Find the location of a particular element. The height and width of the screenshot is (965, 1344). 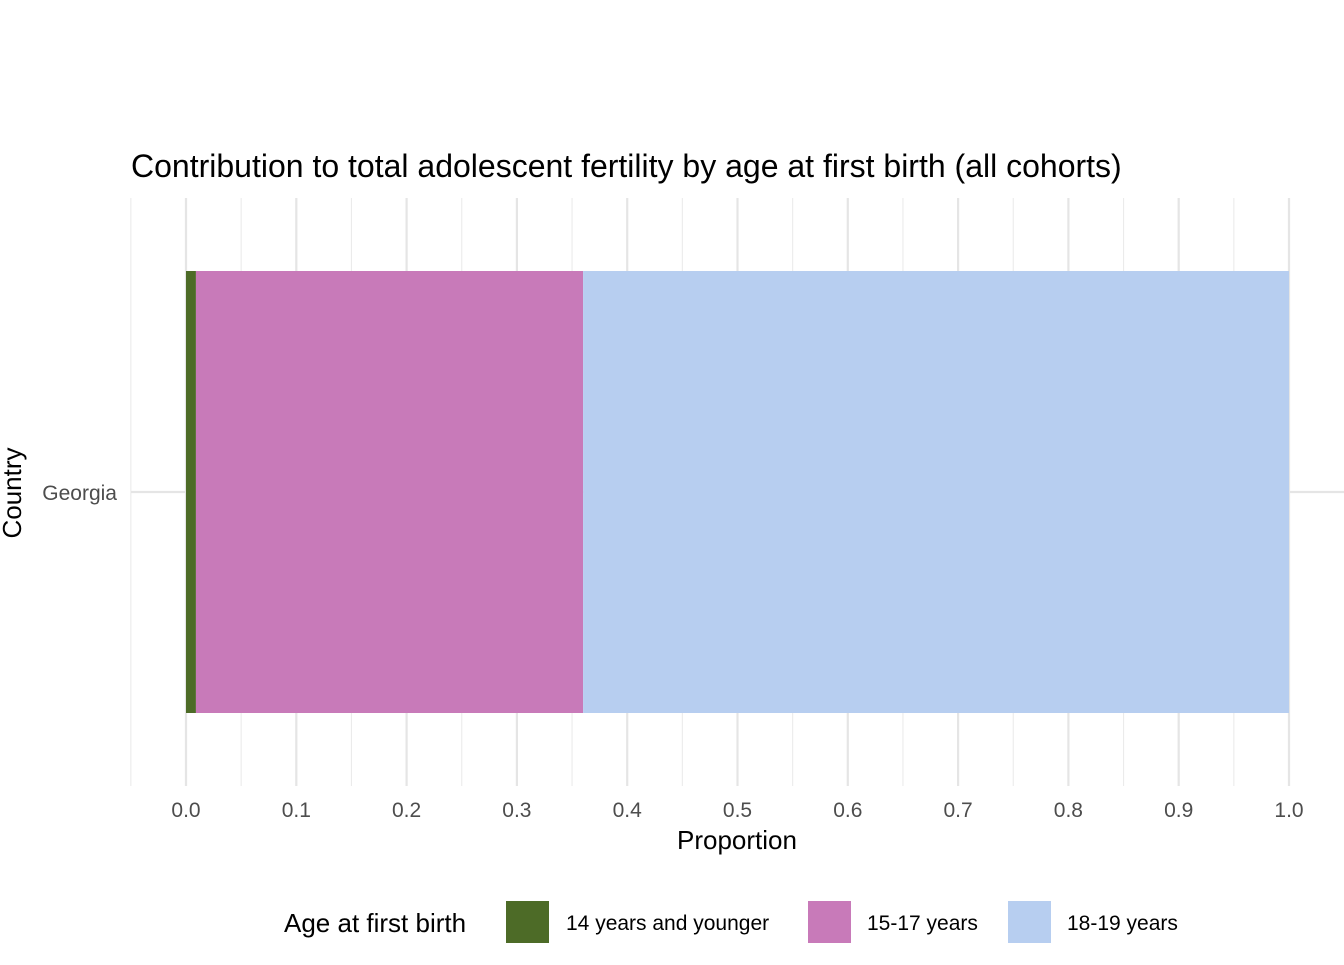

y-tick-labels: Georgia is located at coordinates (79, 493).